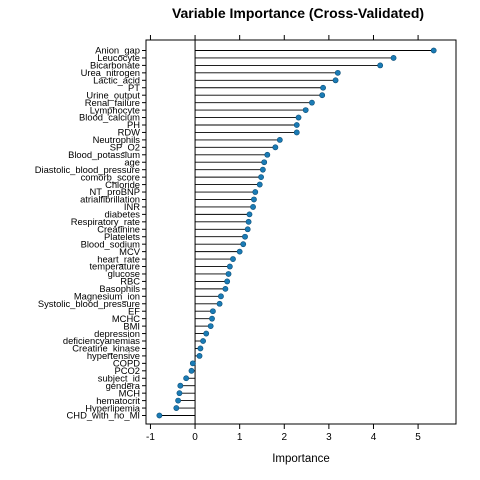 The width and height of the screenshot is (480, 480). What do you see at coordinates (298, 13) in the screenshot?
I see `chart-title: Variable Importance (Cross-Validated)` at bounding box center [298, 13].